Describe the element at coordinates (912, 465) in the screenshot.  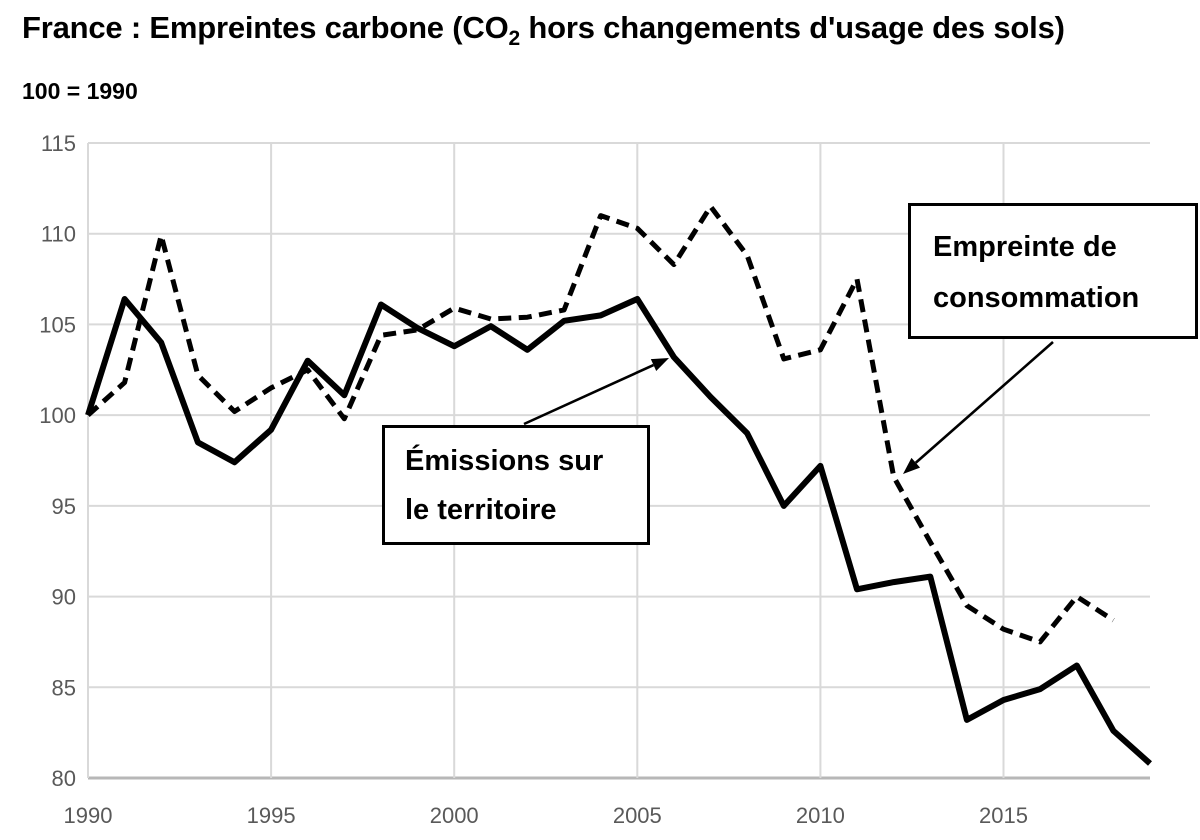
I see `arrow-to-consumption-line-head` at that location.